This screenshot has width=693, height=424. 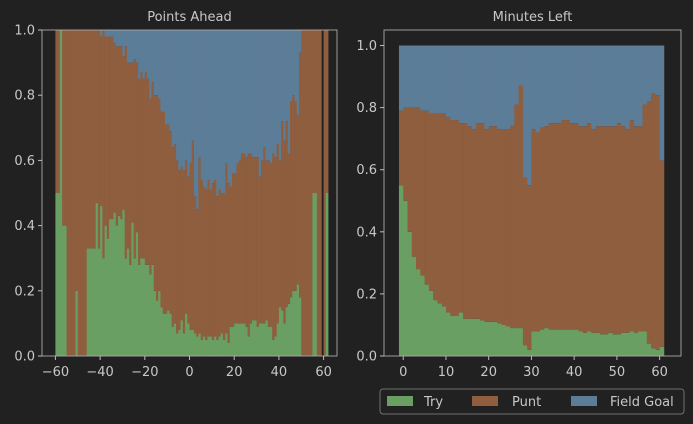 I want to click on points-ahead-bar-try--35, so click(x=112, y=287).